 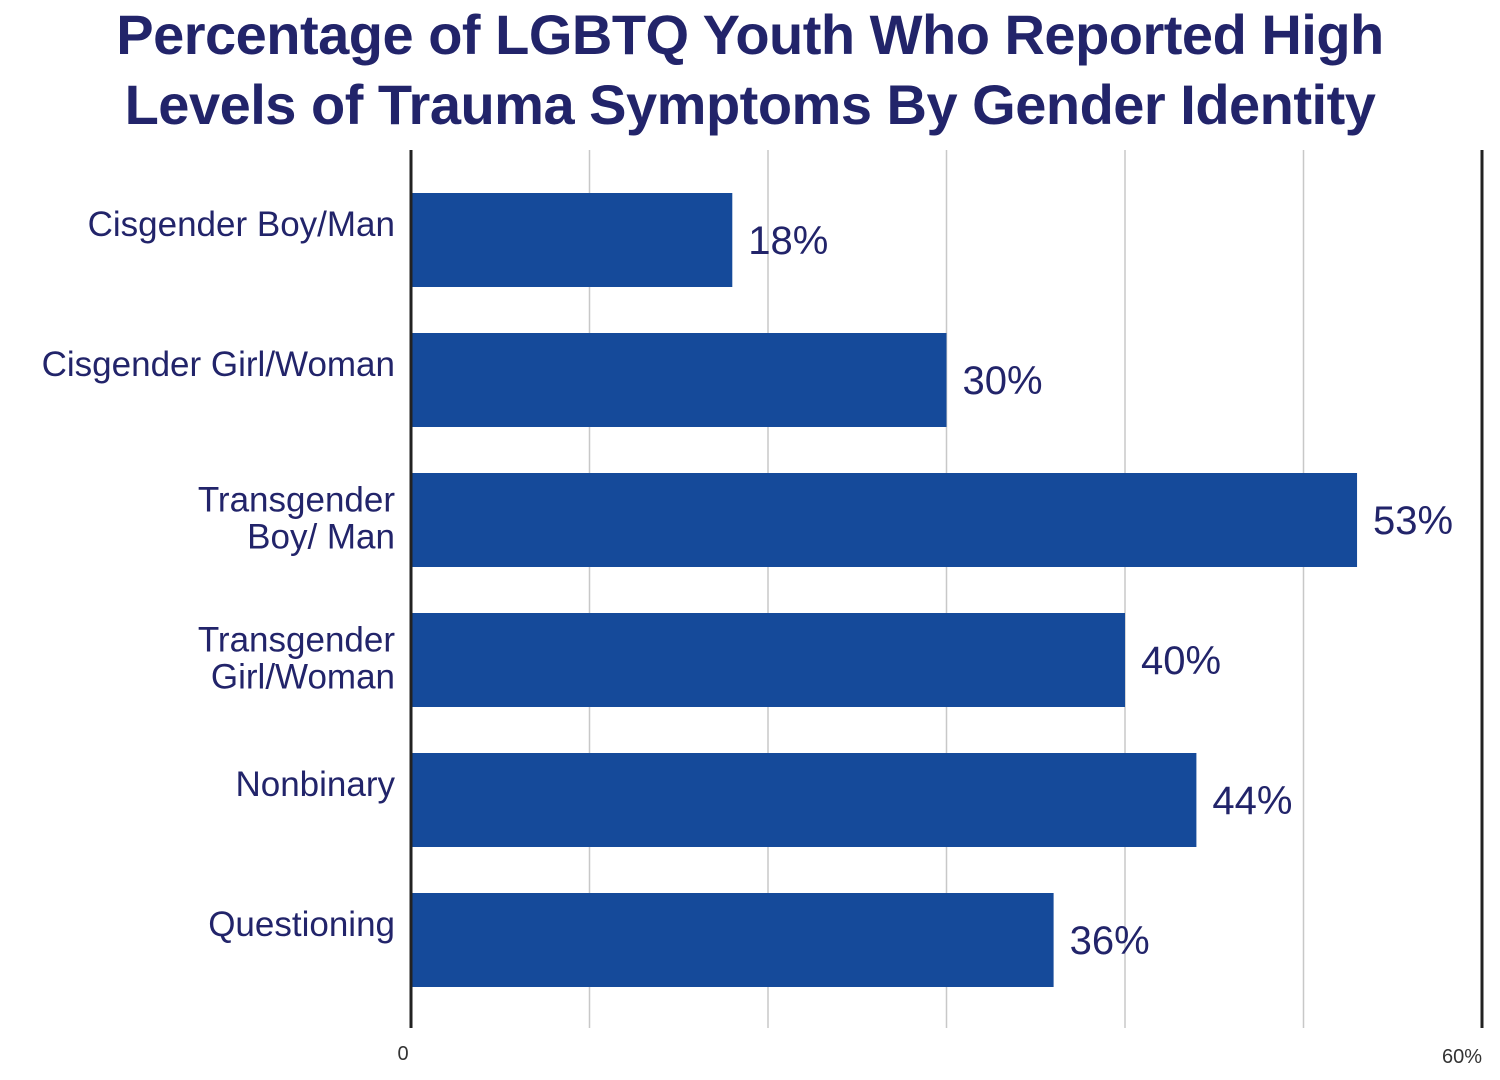 I want to click on category-label-line: Cisgender Girl/Woman, so click(x=218, y=364).